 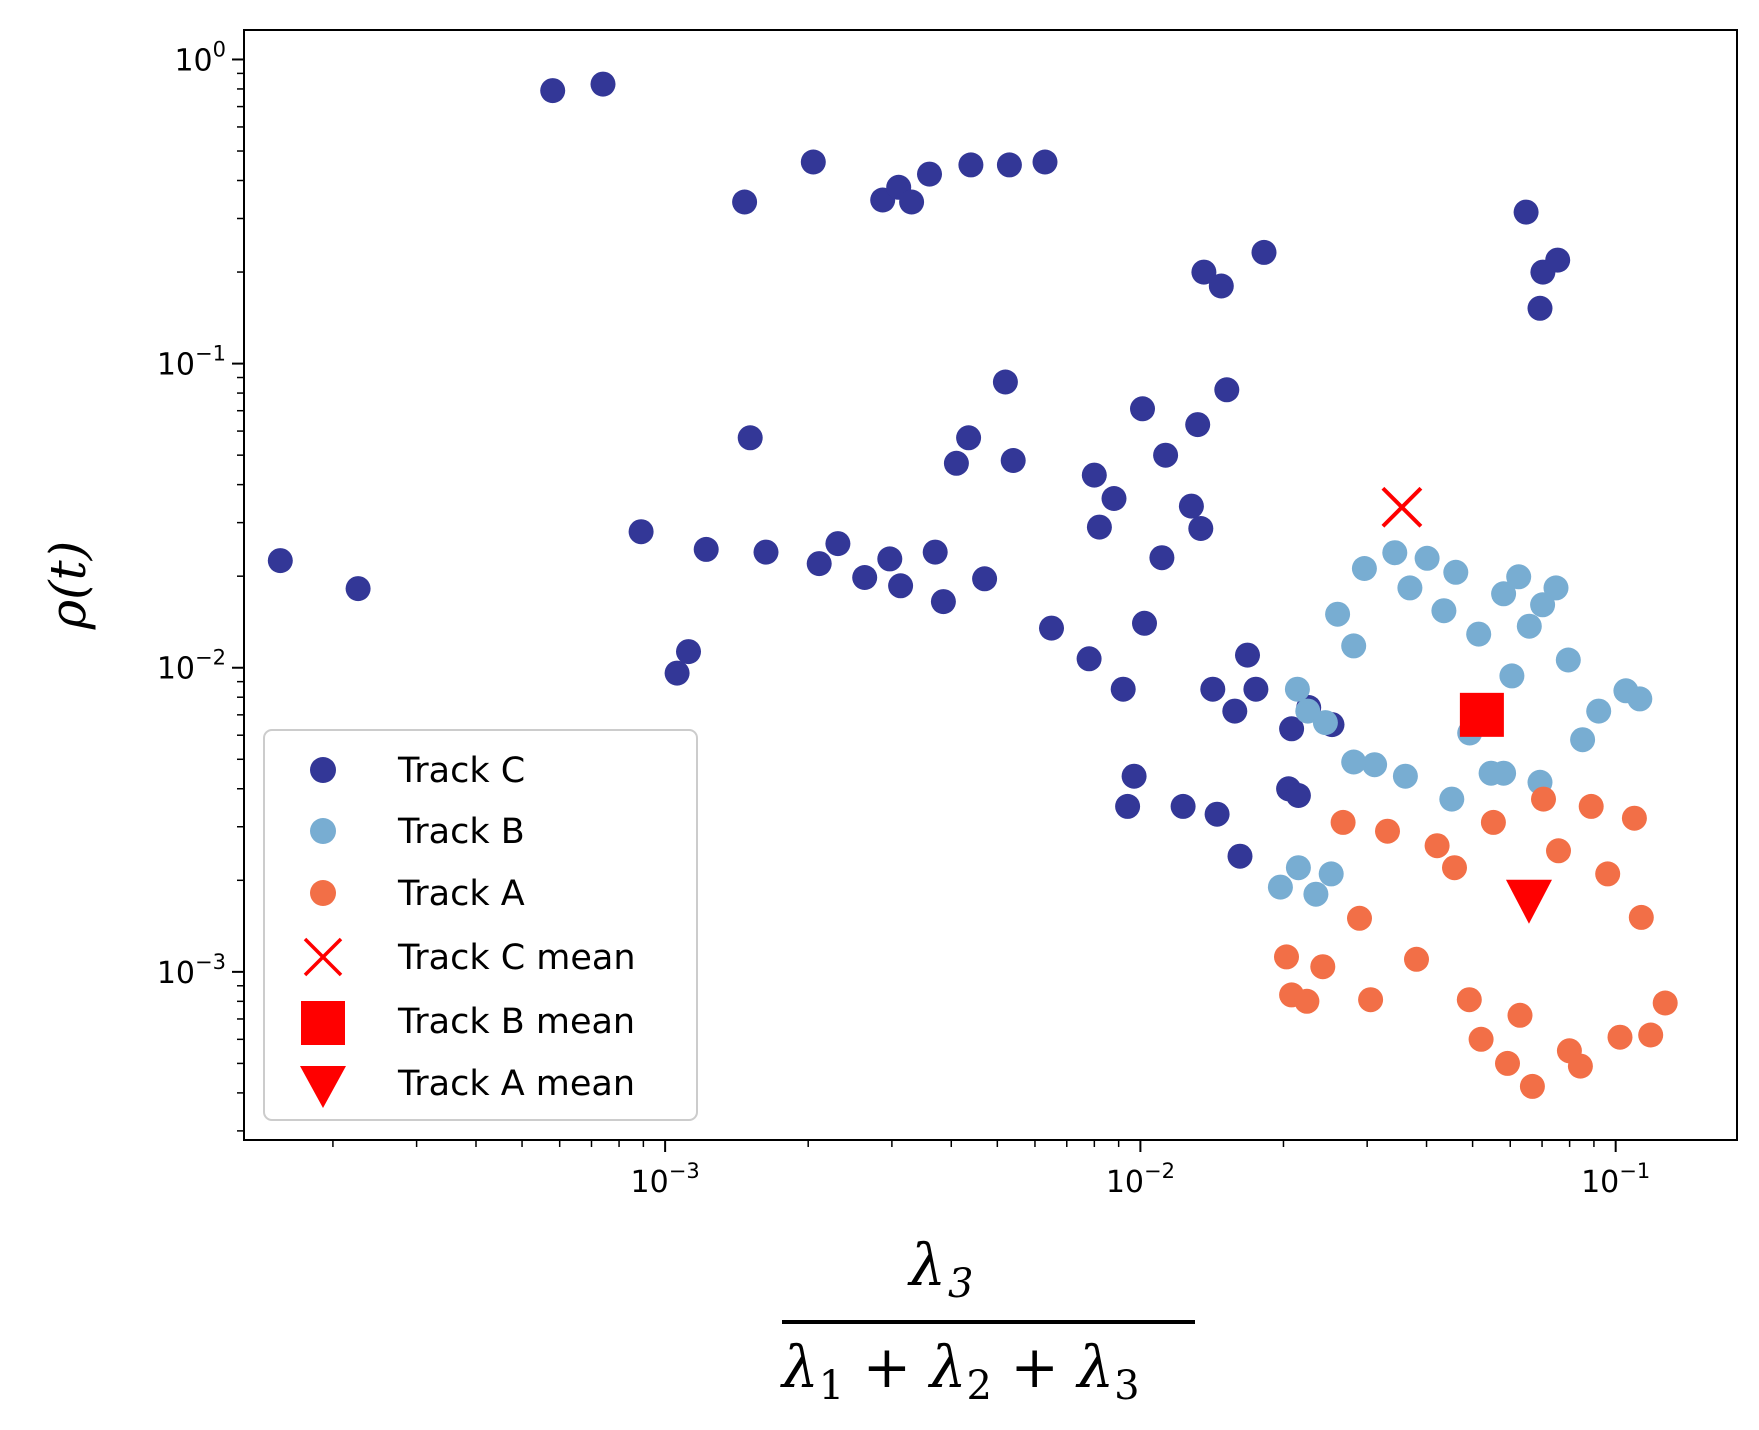 What do you see at coordinates (799, 1367) in the screenshot?
I see `denominator-lambda-1: λ` at bounding box center [799, 1367].